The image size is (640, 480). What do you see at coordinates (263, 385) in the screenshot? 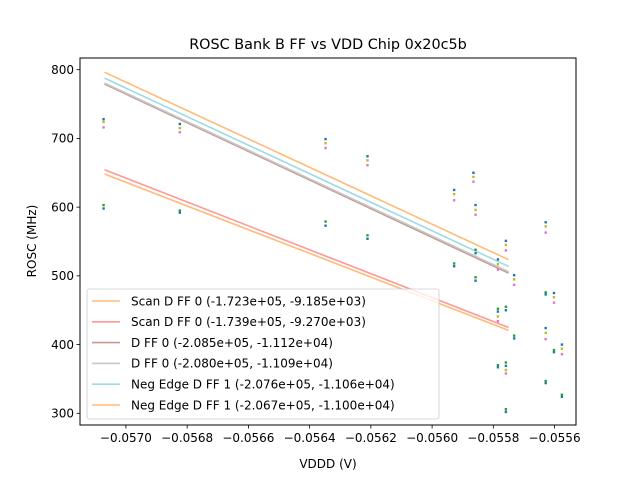
I see `legend-label: Neg Edge D FF 1 (-2.076e+05, -1.106e+04)` at bounding box center [263, 385].